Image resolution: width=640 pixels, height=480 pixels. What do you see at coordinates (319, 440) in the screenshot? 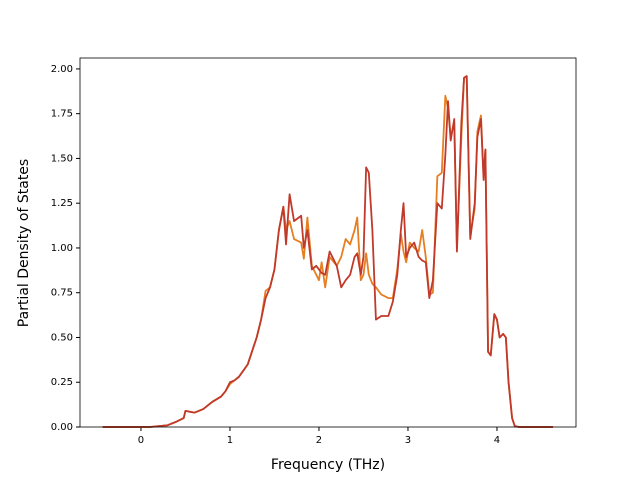
I see `x-tick-label: 2` at bounding box center [319, 440].